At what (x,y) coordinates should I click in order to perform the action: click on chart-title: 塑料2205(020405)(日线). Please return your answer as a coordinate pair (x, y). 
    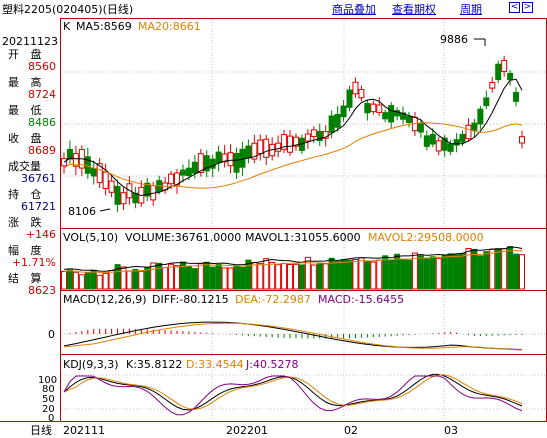
    Looking at the image, I should click on (68, 9).